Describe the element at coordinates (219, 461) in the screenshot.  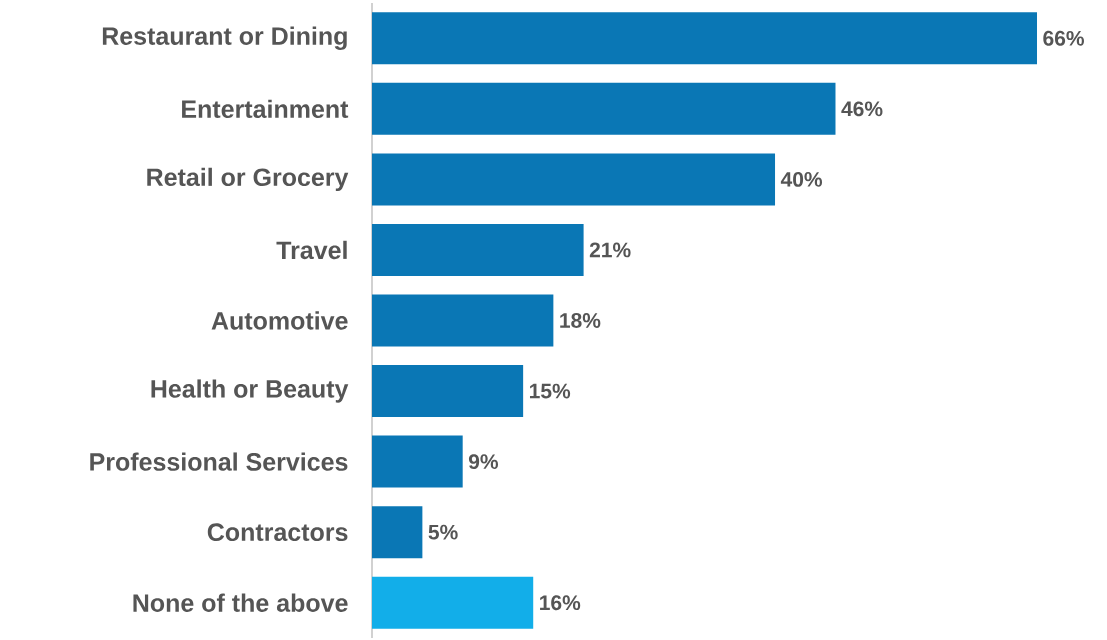
I see `y-tick-label: Professional Services` at that location.